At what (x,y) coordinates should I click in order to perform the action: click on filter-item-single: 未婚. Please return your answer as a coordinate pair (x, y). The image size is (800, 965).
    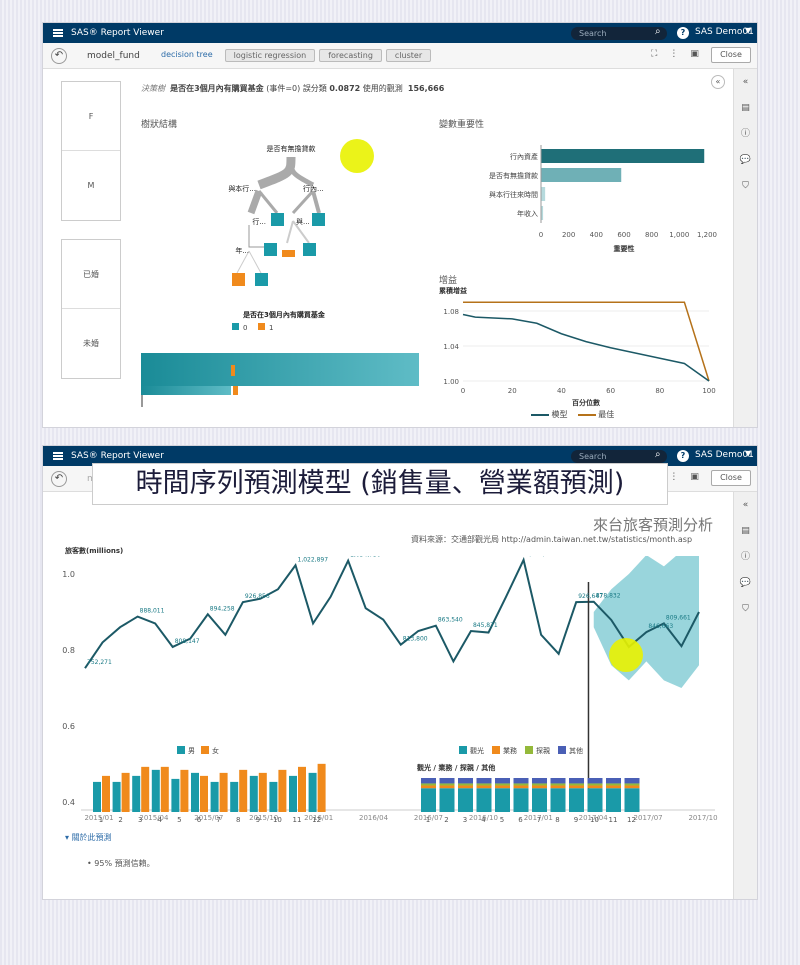
    Looking at the image, I should click on (91, 343).